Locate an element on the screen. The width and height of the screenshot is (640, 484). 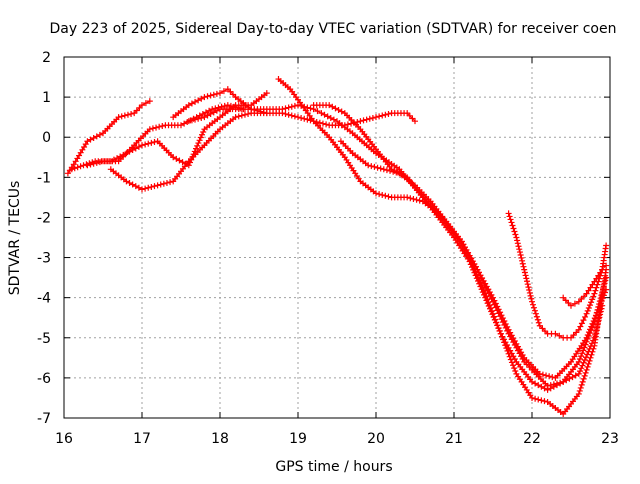
y-tick-label: -4 is located at coordinates (44, 299).